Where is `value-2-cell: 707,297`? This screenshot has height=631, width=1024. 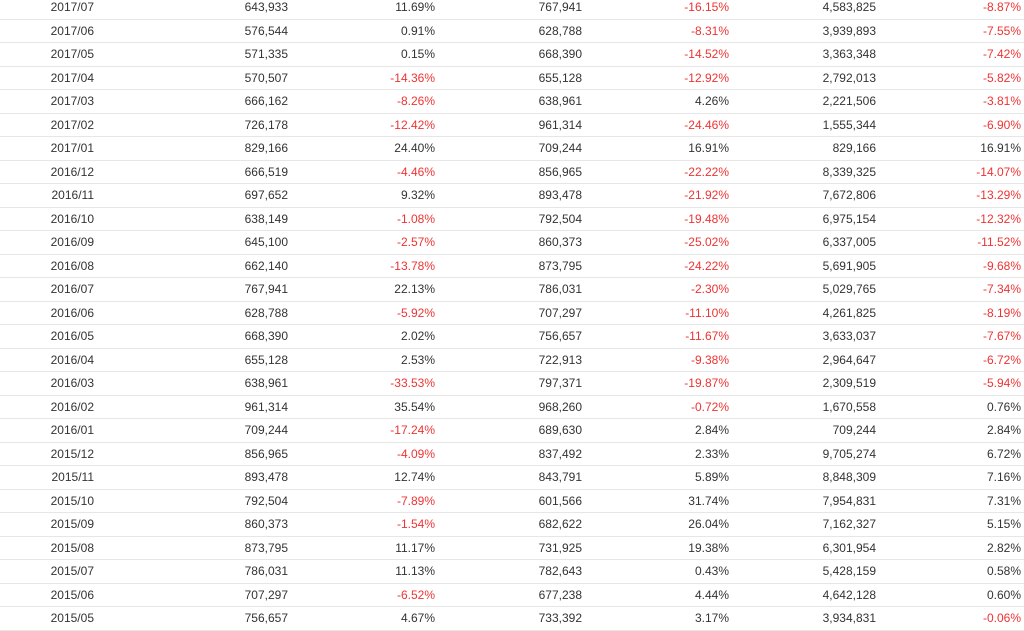
value-2-cell: 707,297 is located at coordinates (560, 312).